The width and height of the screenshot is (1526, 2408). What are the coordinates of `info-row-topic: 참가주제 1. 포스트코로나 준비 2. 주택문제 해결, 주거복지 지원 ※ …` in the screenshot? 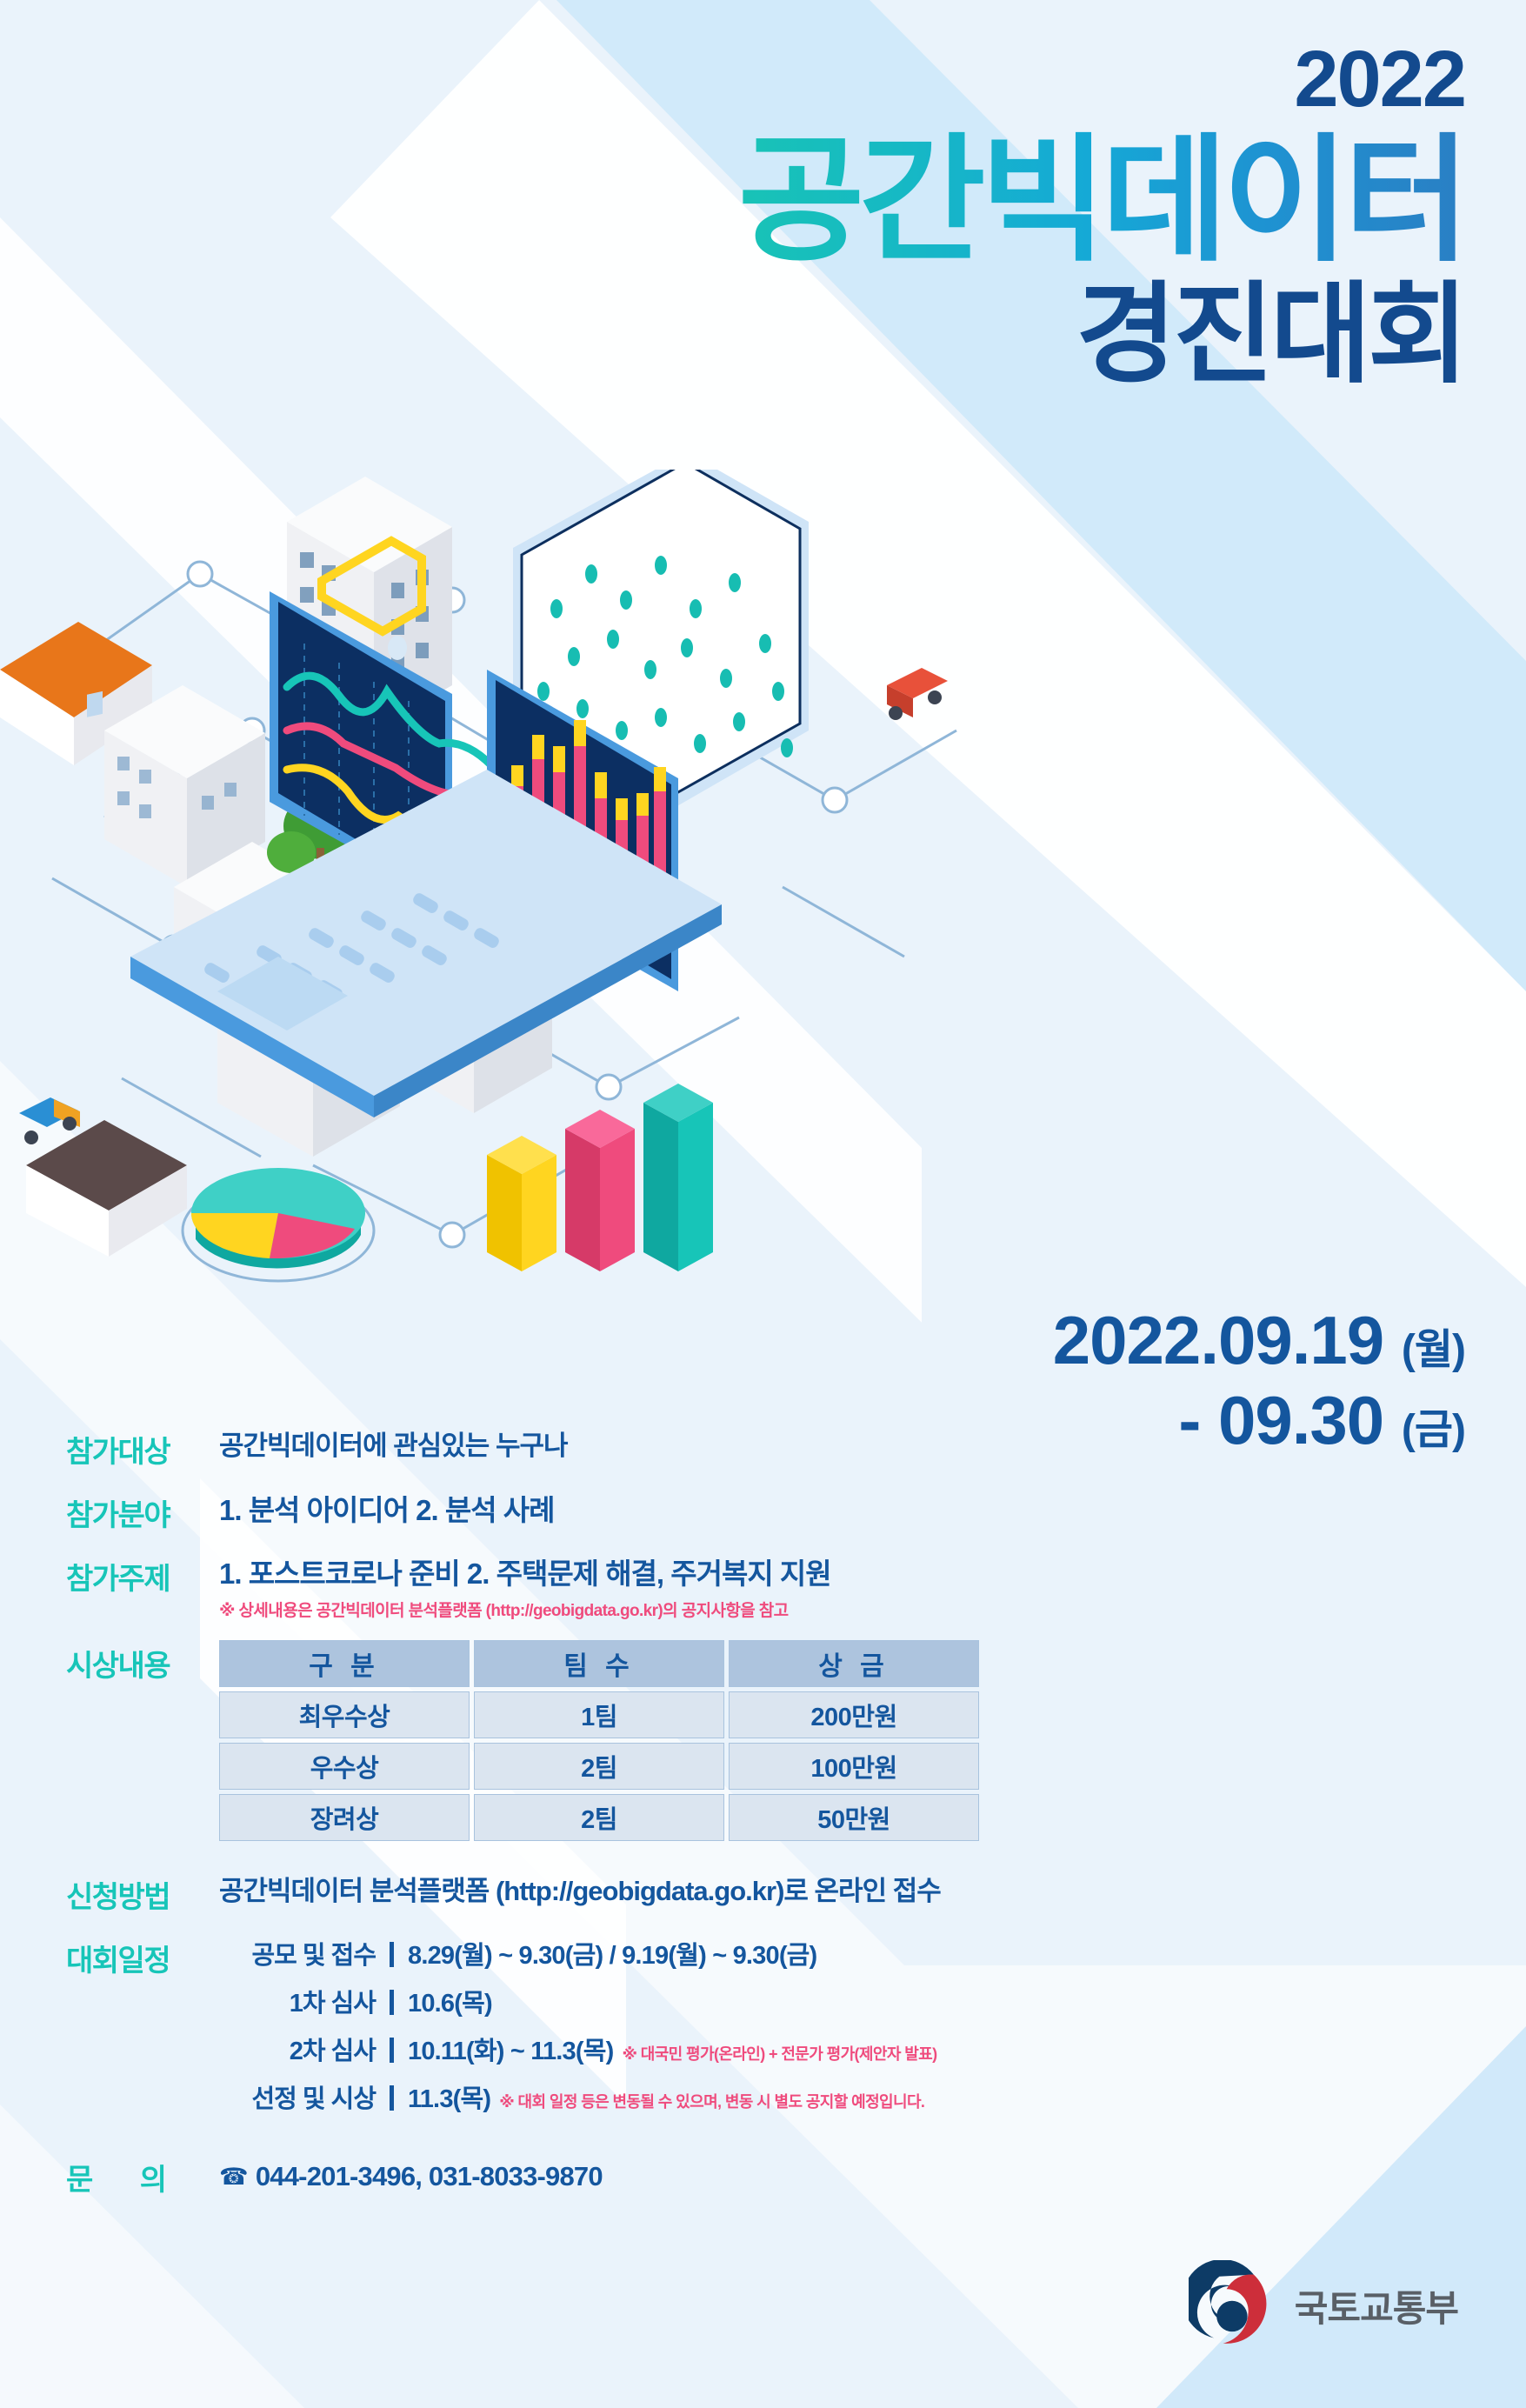 It's located at (762, 1587).